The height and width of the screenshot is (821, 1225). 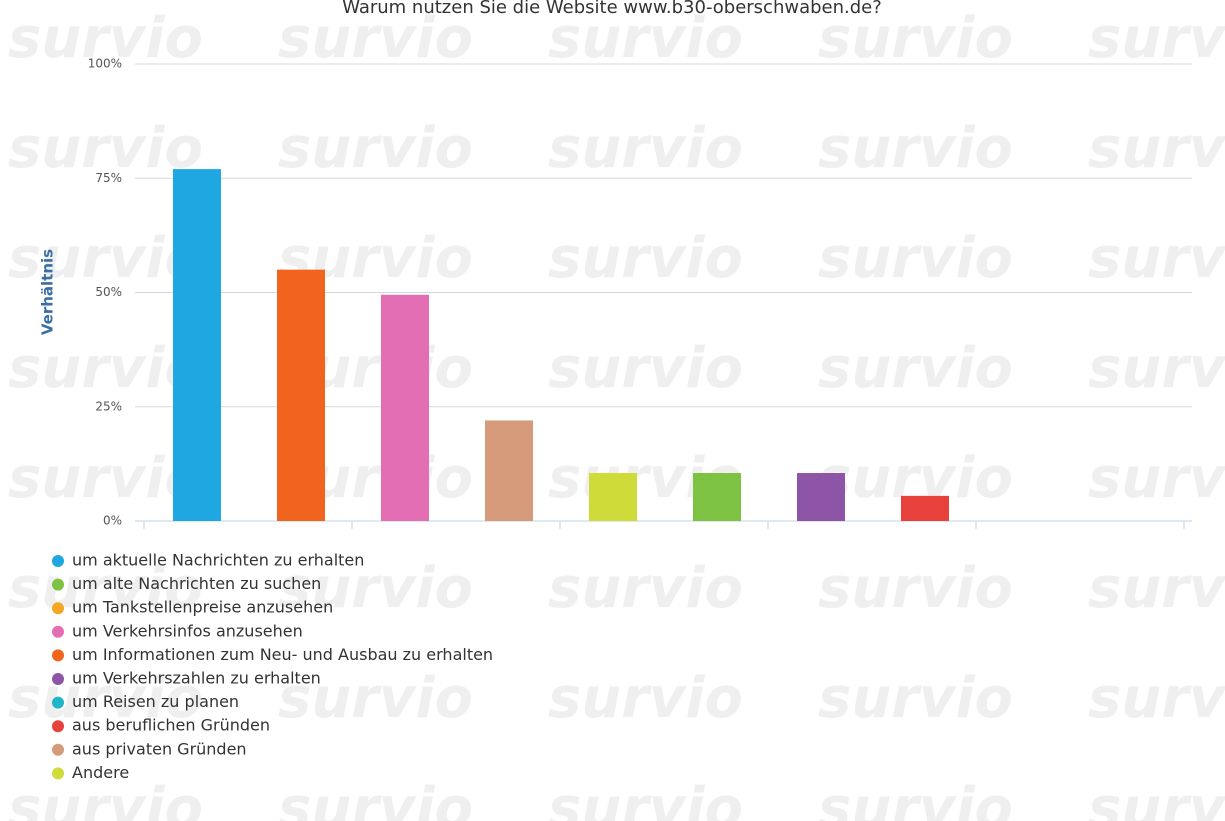 What do you see at coordinates (218, 560) in the screenshot?
I see `legend-label: um aktuelle Nachrichten zu erhalten` at bounding box center [218, 560].